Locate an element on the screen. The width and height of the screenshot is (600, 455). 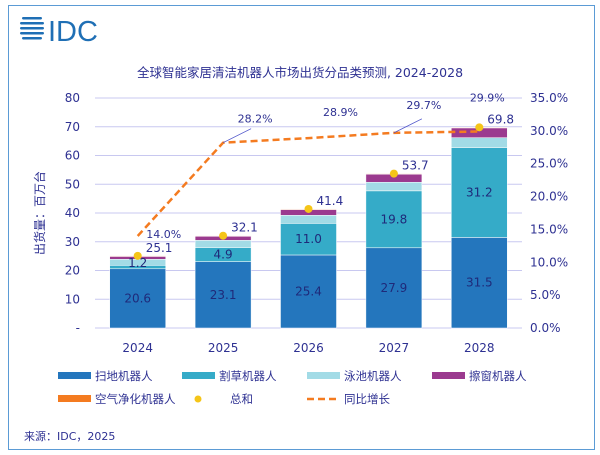
total-label: 69.8 is located at coordinates (500, 119).